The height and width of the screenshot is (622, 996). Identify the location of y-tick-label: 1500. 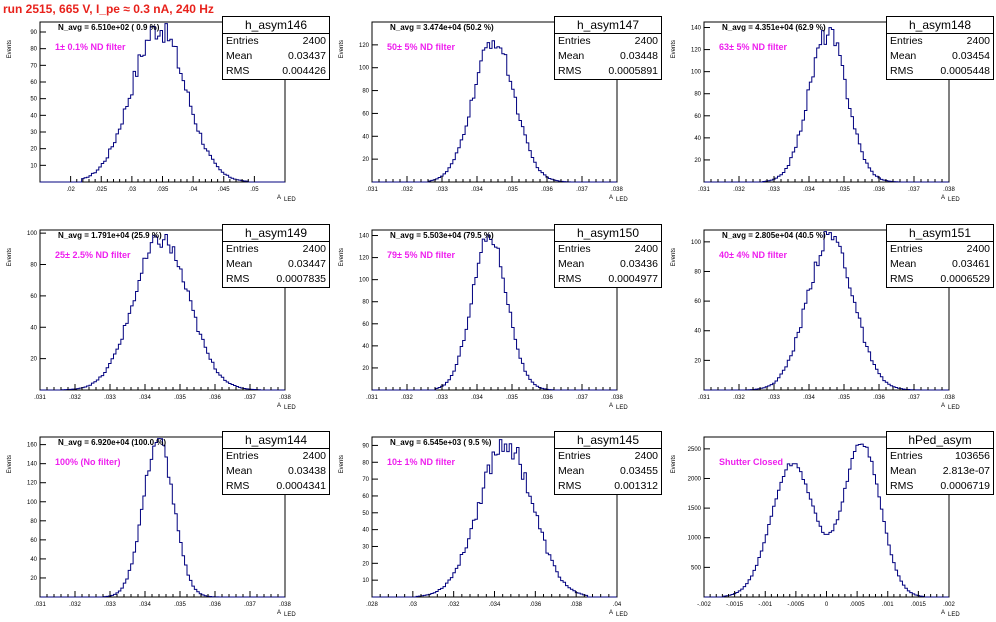
(695, 509).